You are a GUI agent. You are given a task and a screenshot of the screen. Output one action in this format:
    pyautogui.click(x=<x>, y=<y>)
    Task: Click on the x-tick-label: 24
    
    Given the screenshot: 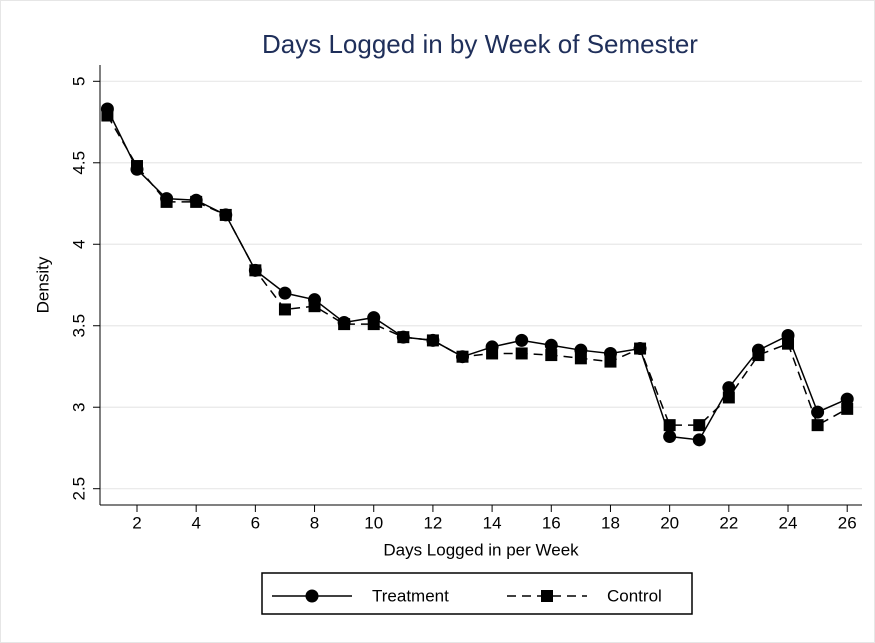 What is the action you would take?
    pyautogui.click(x=788, y=522)
    